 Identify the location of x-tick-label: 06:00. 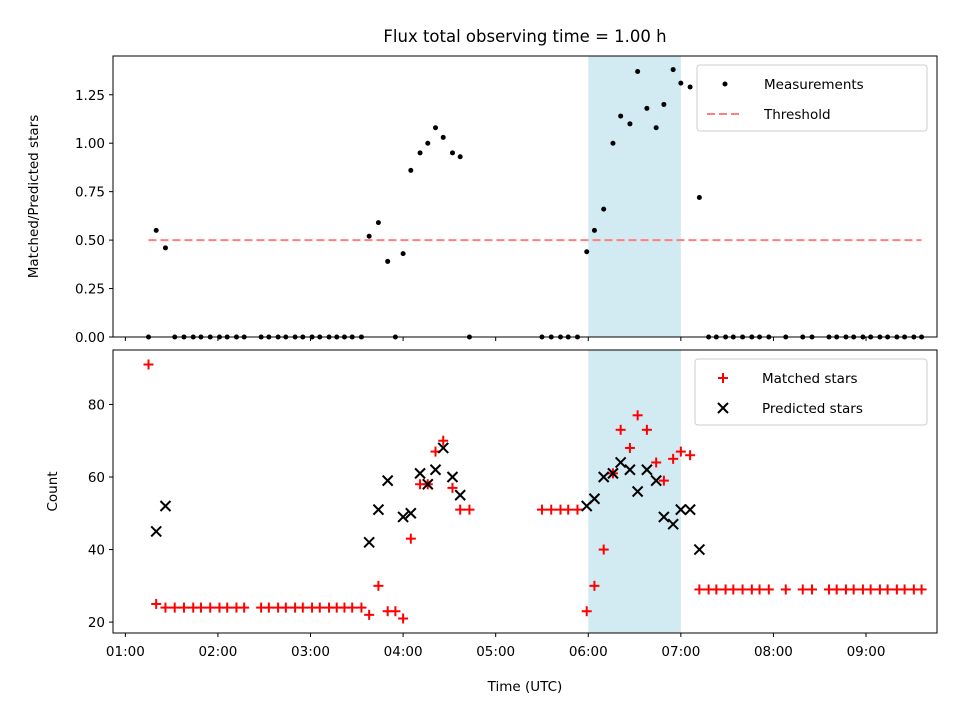
(588, 652).